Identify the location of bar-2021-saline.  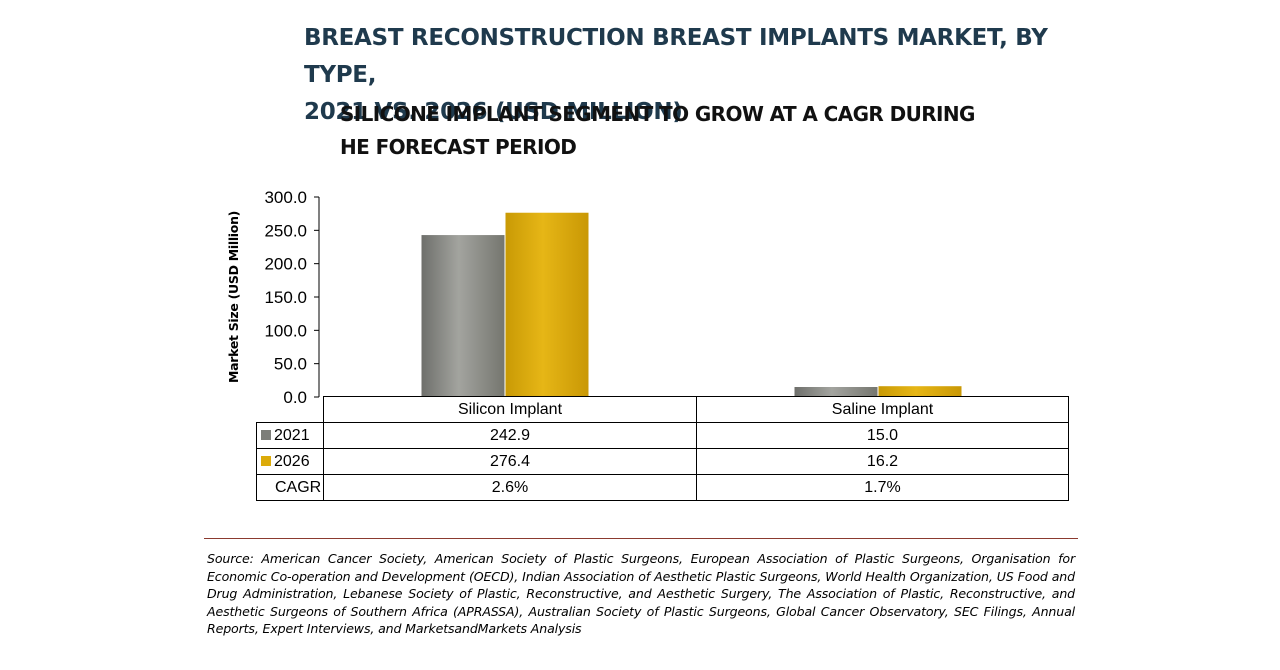
(836, 392).